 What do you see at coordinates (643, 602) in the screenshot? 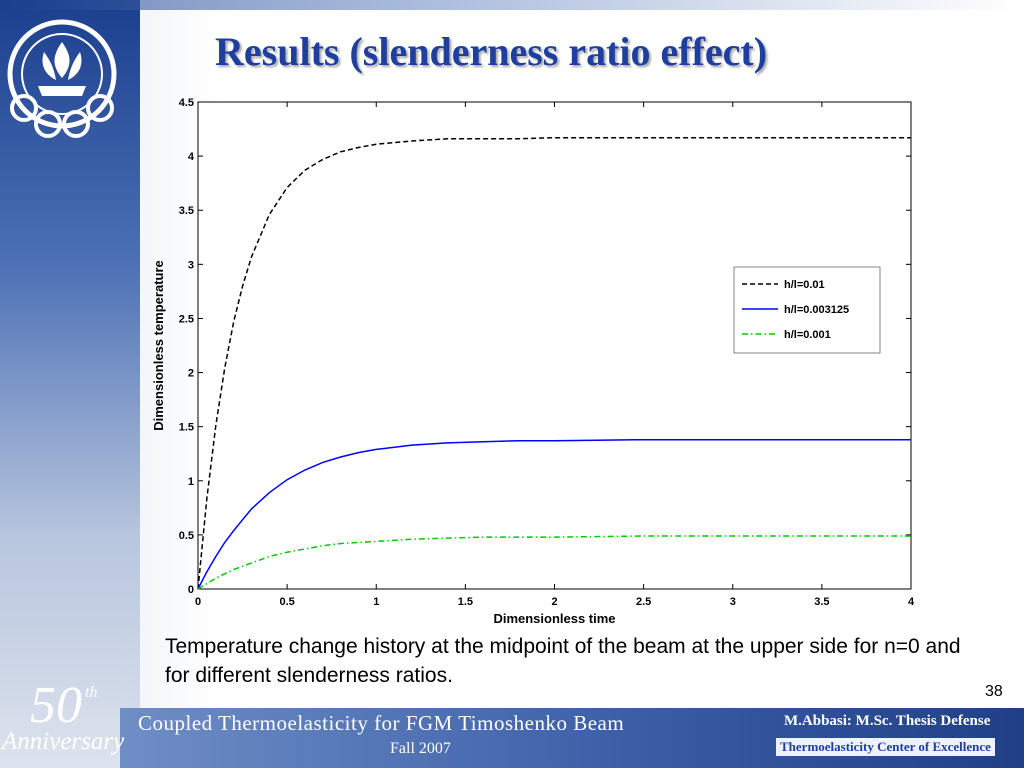
I see `x-tick-label: 2.5` at bounding box center [643, 602].